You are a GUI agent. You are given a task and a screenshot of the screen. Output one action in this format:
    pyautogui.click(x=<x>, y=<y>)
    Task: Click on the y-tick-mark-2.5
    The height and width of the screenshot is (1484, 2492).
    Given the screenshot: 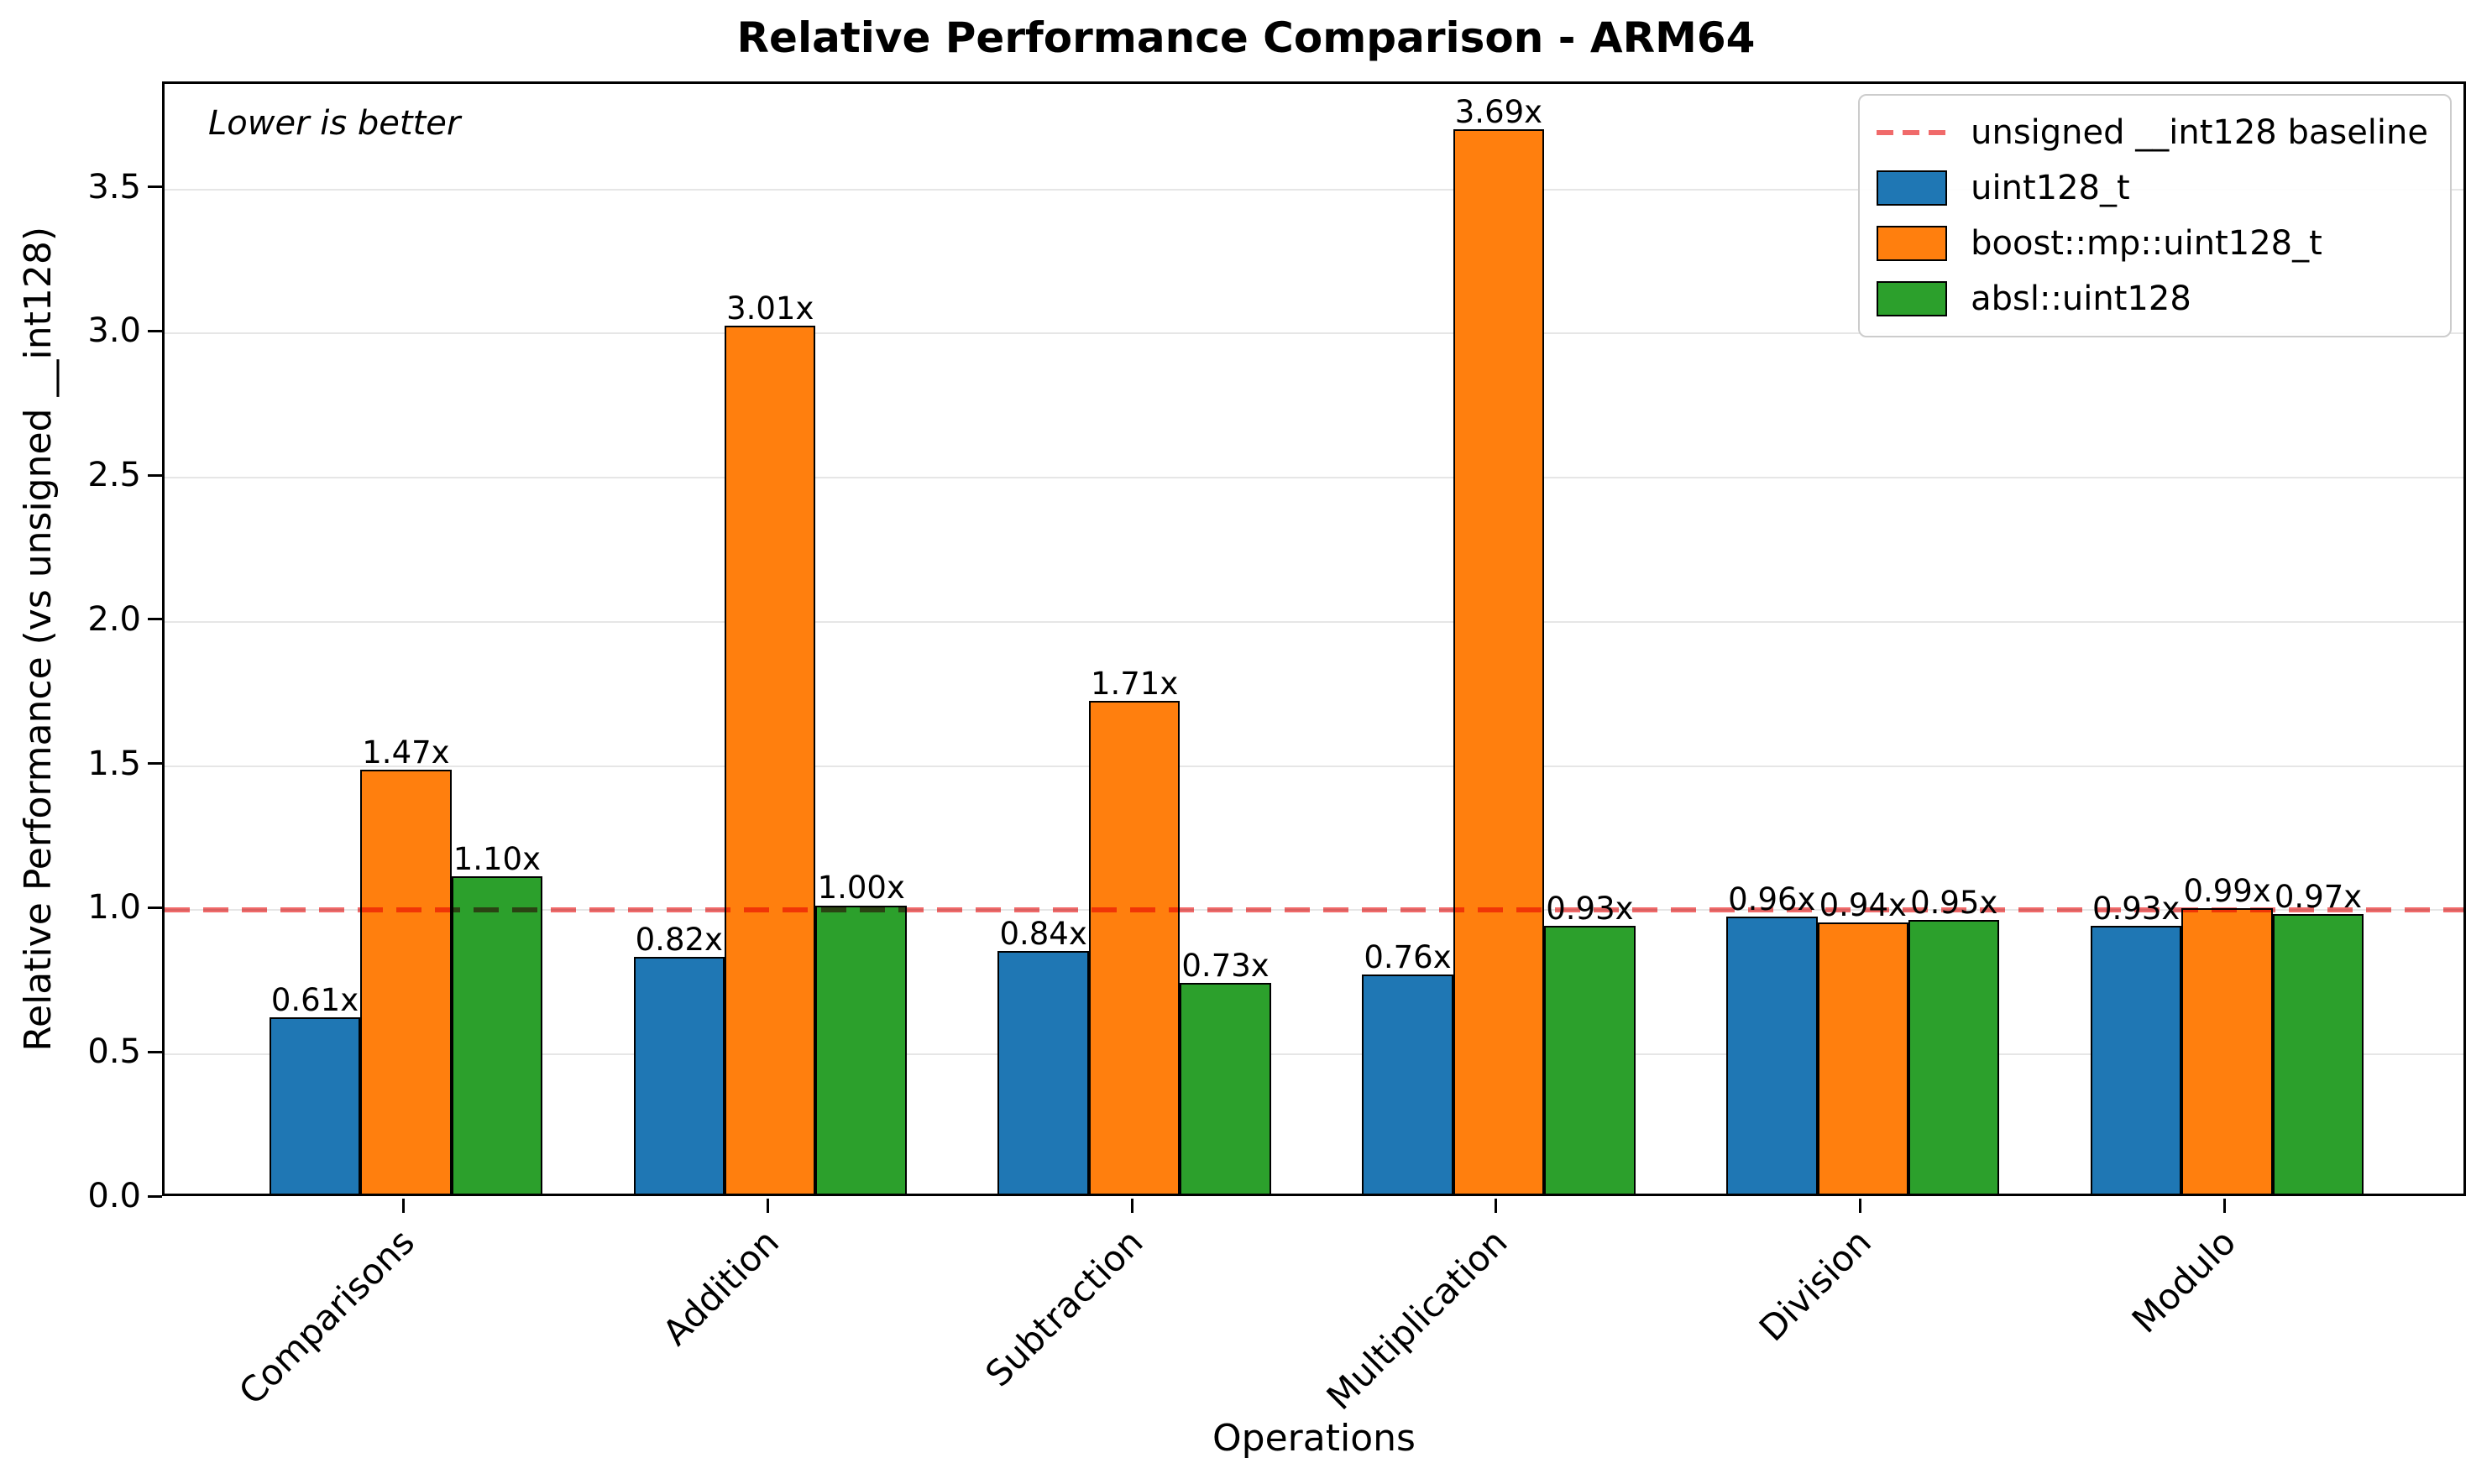 What is the action you would take?
    pyautogui.click(x=155, y=475)
    